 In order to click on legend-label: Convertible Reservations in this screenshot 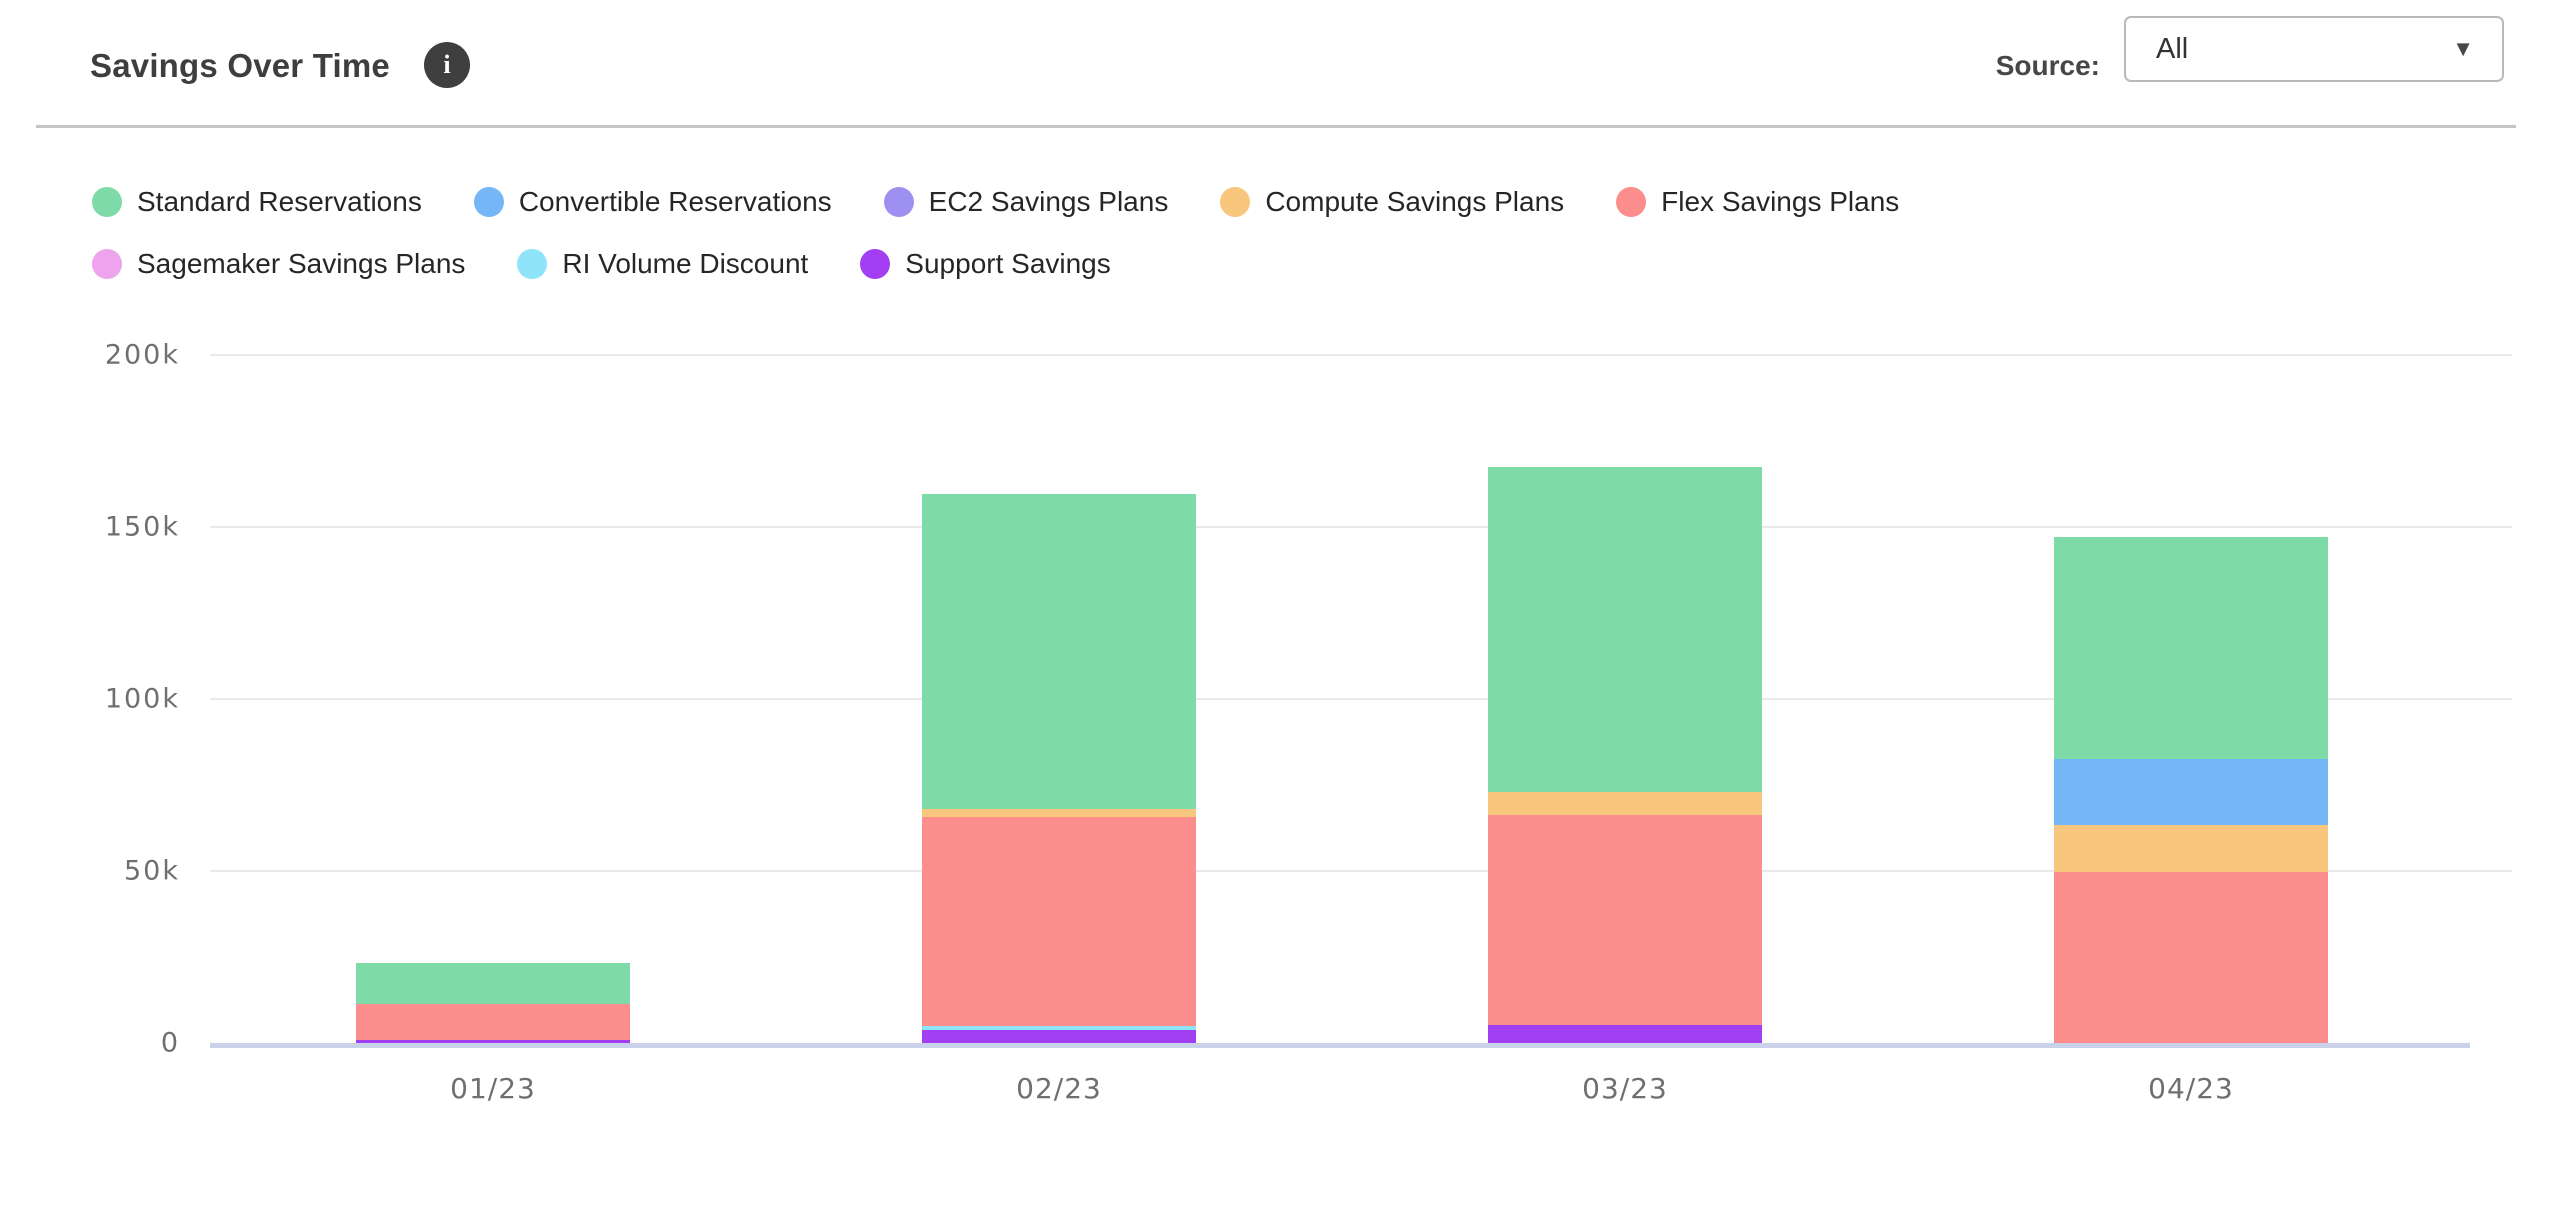, I will do `click(675, 201)`.